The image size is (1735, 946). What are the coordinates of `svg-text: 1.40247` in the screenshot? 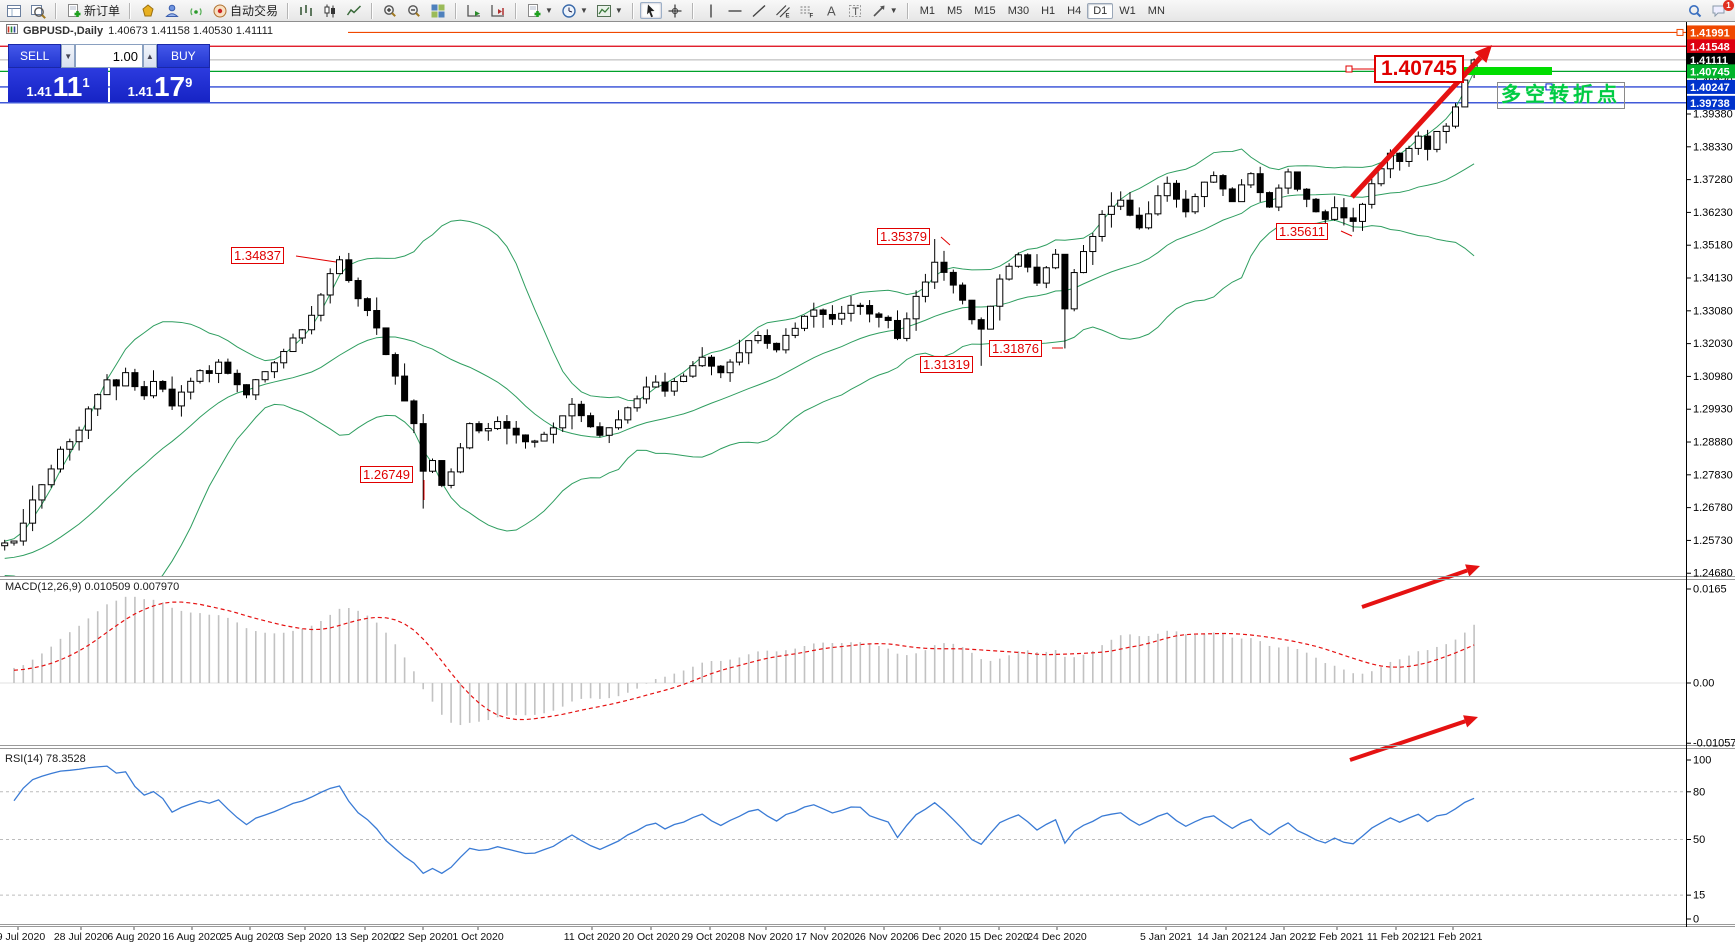 It's located at (1710, 88).